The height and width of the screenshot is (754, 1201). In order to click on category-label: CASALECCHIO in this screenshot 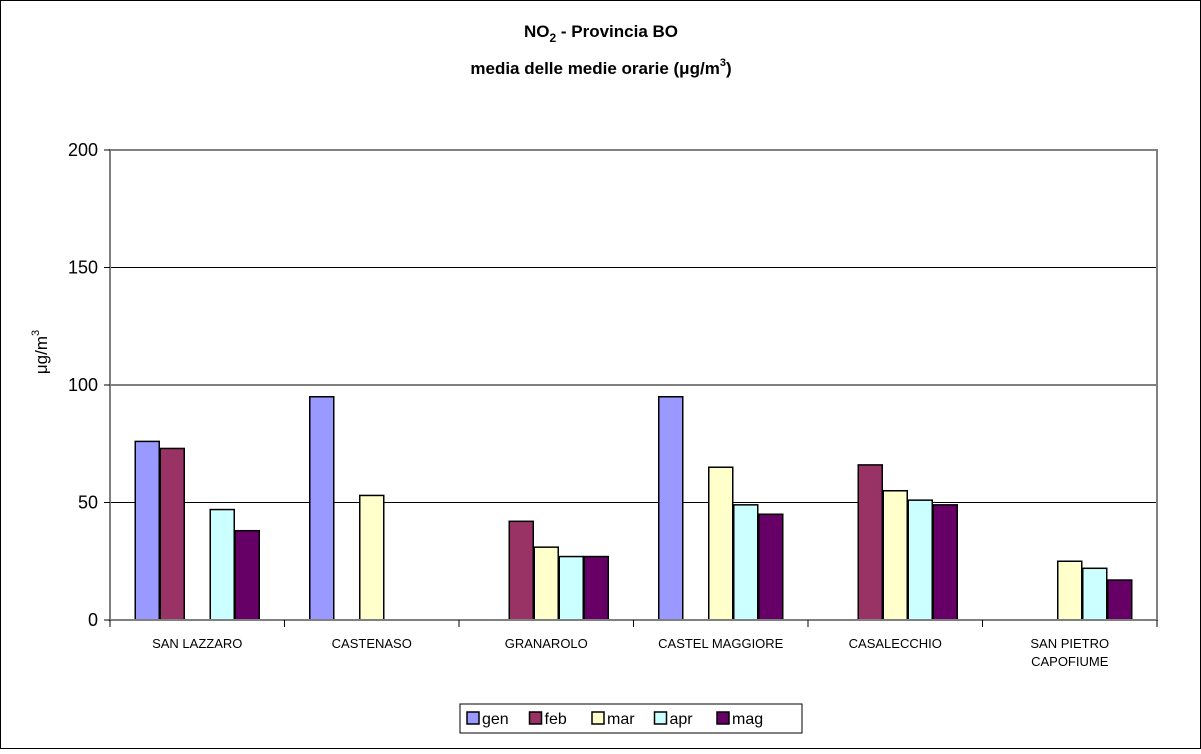, I will do `click(895, 643)`.